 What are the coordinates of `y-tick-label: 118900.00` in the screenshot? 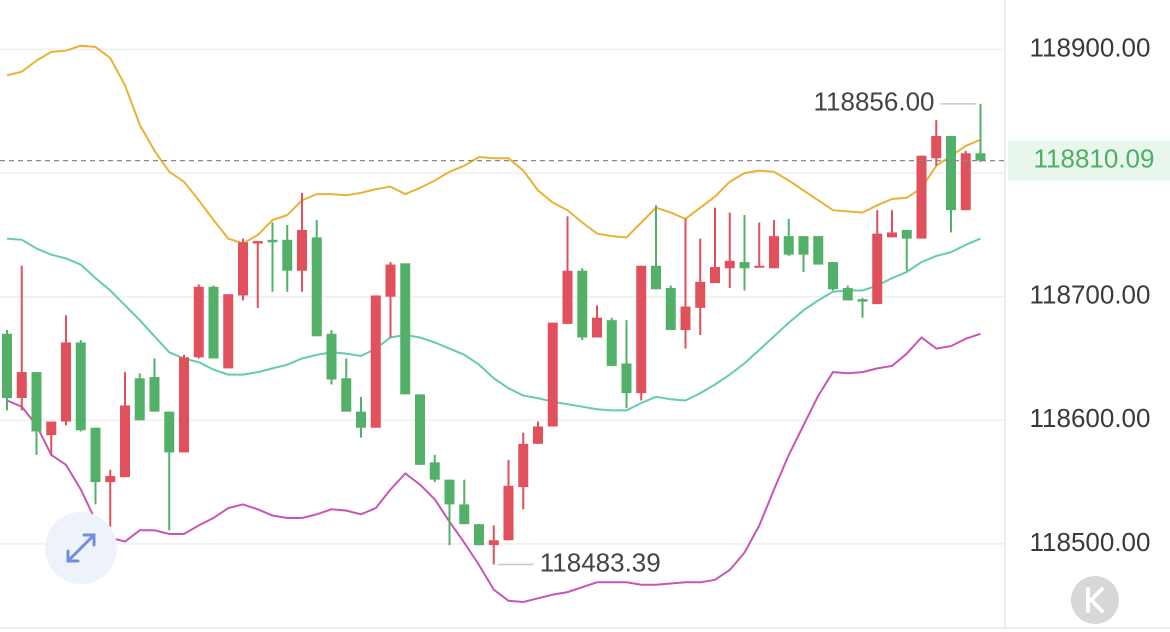 It's located at (1090, 47).